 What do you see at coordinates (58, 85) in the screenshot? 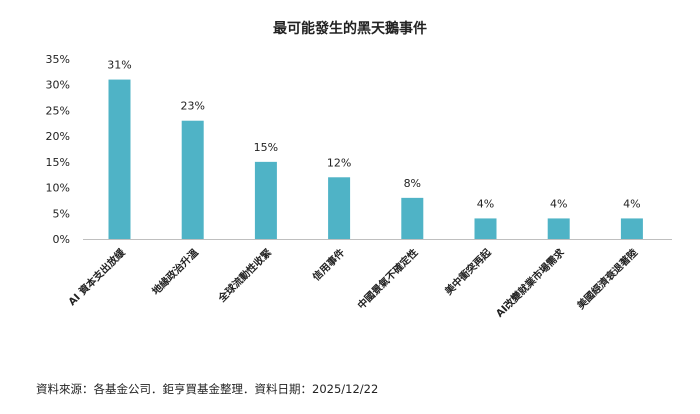
I see `y-tick-label: 30%` at bounding box center [58, 85].